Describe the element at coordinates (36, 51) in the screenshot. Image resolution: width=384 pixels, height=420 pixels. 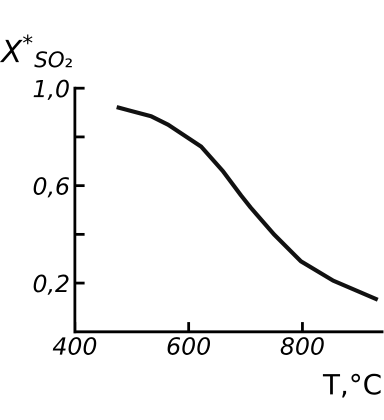
I see `y-axis-title: X$^{*}$$_{SO₂}$` at that location.